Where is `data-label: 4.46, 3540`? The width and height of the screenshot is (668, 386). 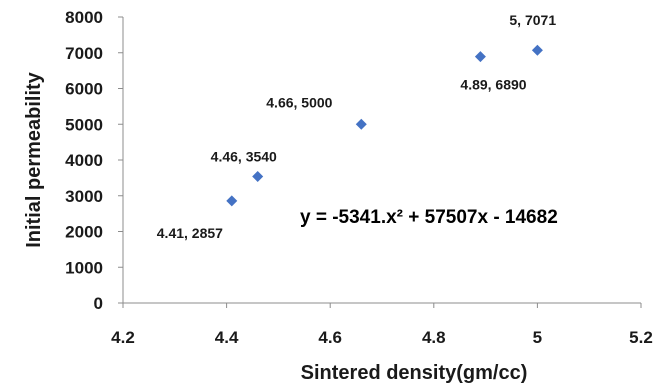 data-label: 4.46, 3540 is located at coordinates (244, 156).